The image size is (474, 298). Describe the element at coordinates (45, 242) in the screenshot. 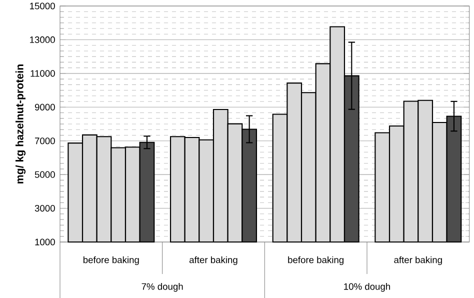

I see `y-tick-label: 1000` at that location.